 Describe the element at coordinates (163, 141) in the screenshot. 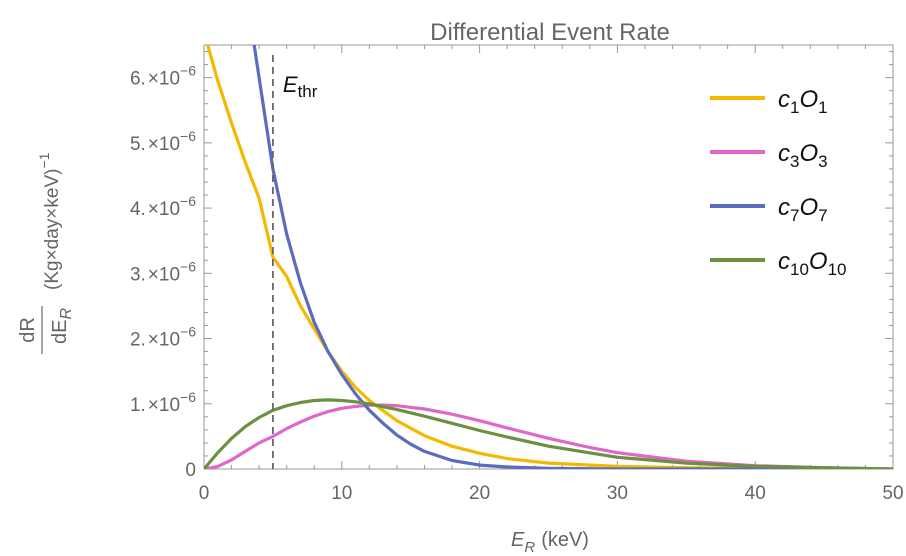

I see `y-tick-label: 5. ×10−6` at that location.